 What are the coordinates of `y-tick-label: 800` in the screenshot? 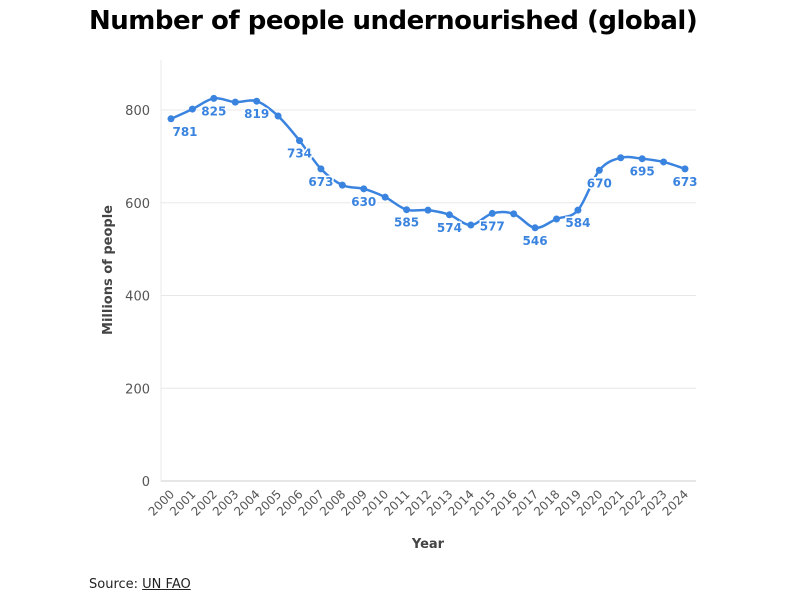 It's located at (137, 111).